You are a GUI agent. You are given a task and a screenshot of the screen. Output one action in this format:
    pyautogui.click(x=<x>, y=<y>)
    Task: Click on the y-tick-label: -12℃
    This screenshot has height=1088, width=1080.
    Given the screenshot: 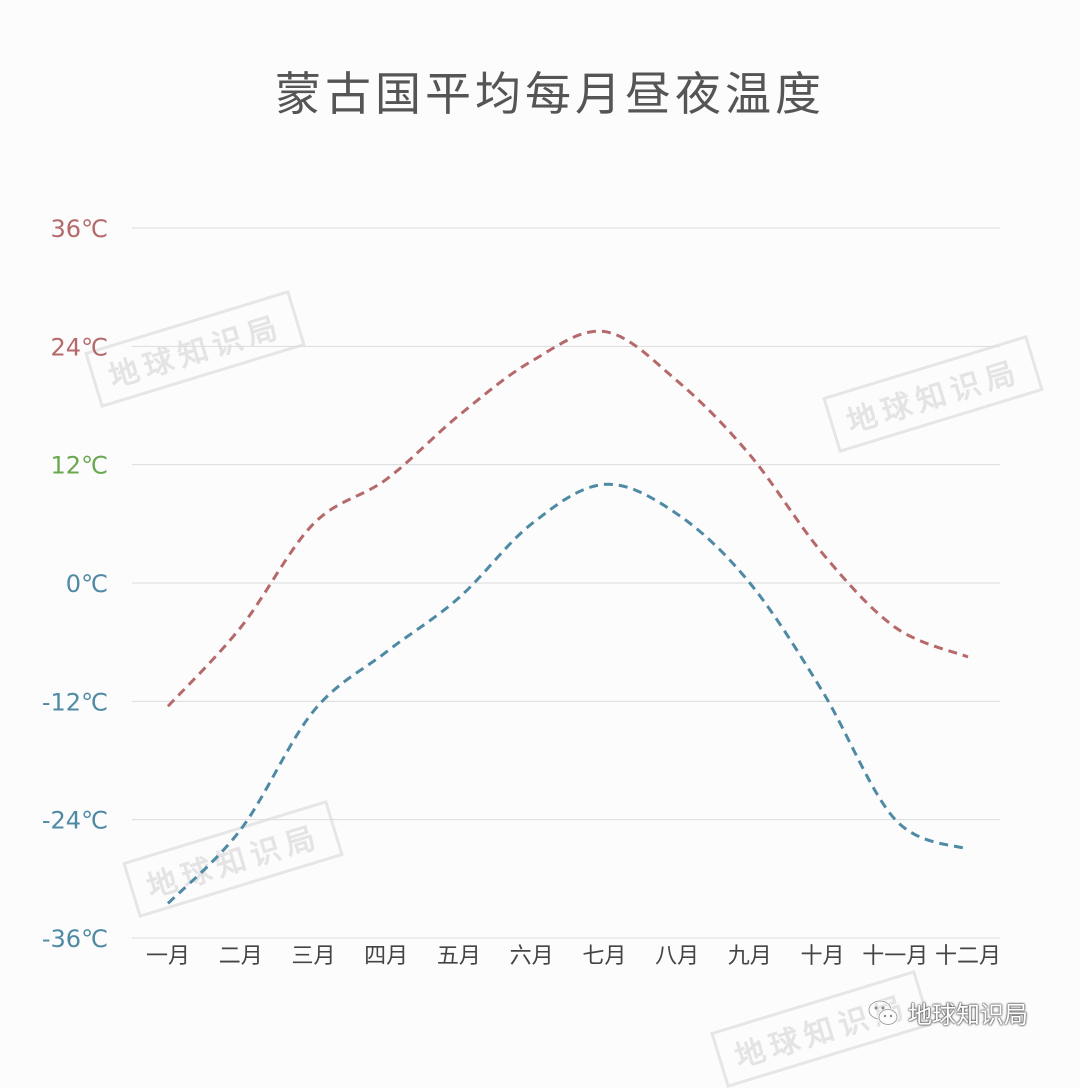 What is the action you would take?
    pyautogui.click(x=75, y=702)
    